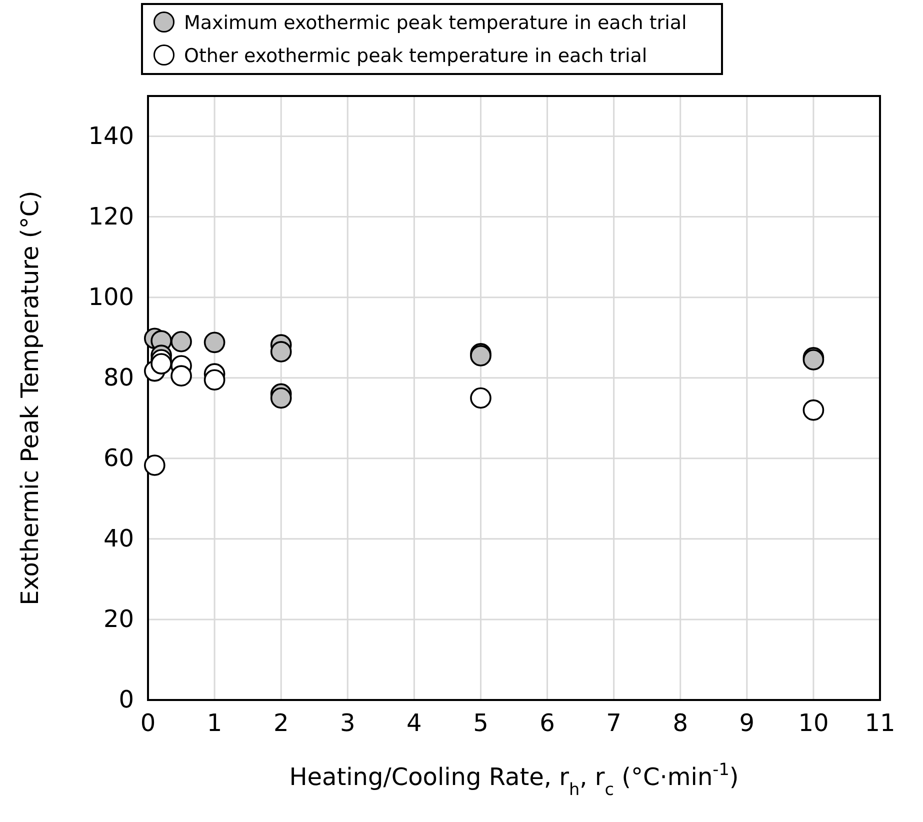 Image resolution: width=923 pixels, height=822 pixels. Describe the element at coordinates (514, 779) in the screenshot. I see `x-axis-title: Heating/Cooling Rate, r$_{h}$, r$_{c}$ (°C·min$^{-1}$)` at that location.